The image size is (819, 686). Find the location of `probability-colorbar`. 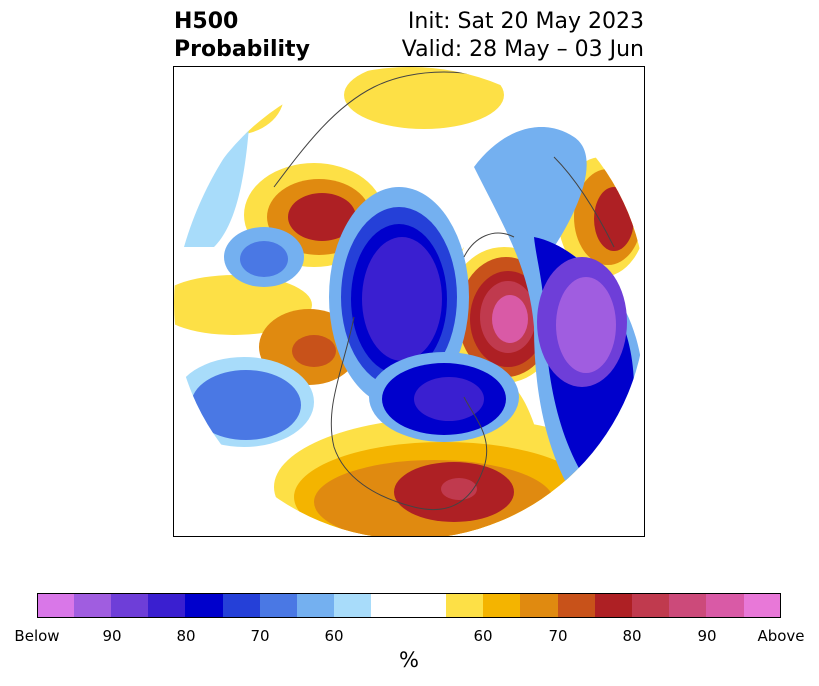

probability-colorbar is located at coordinates (409, 605).